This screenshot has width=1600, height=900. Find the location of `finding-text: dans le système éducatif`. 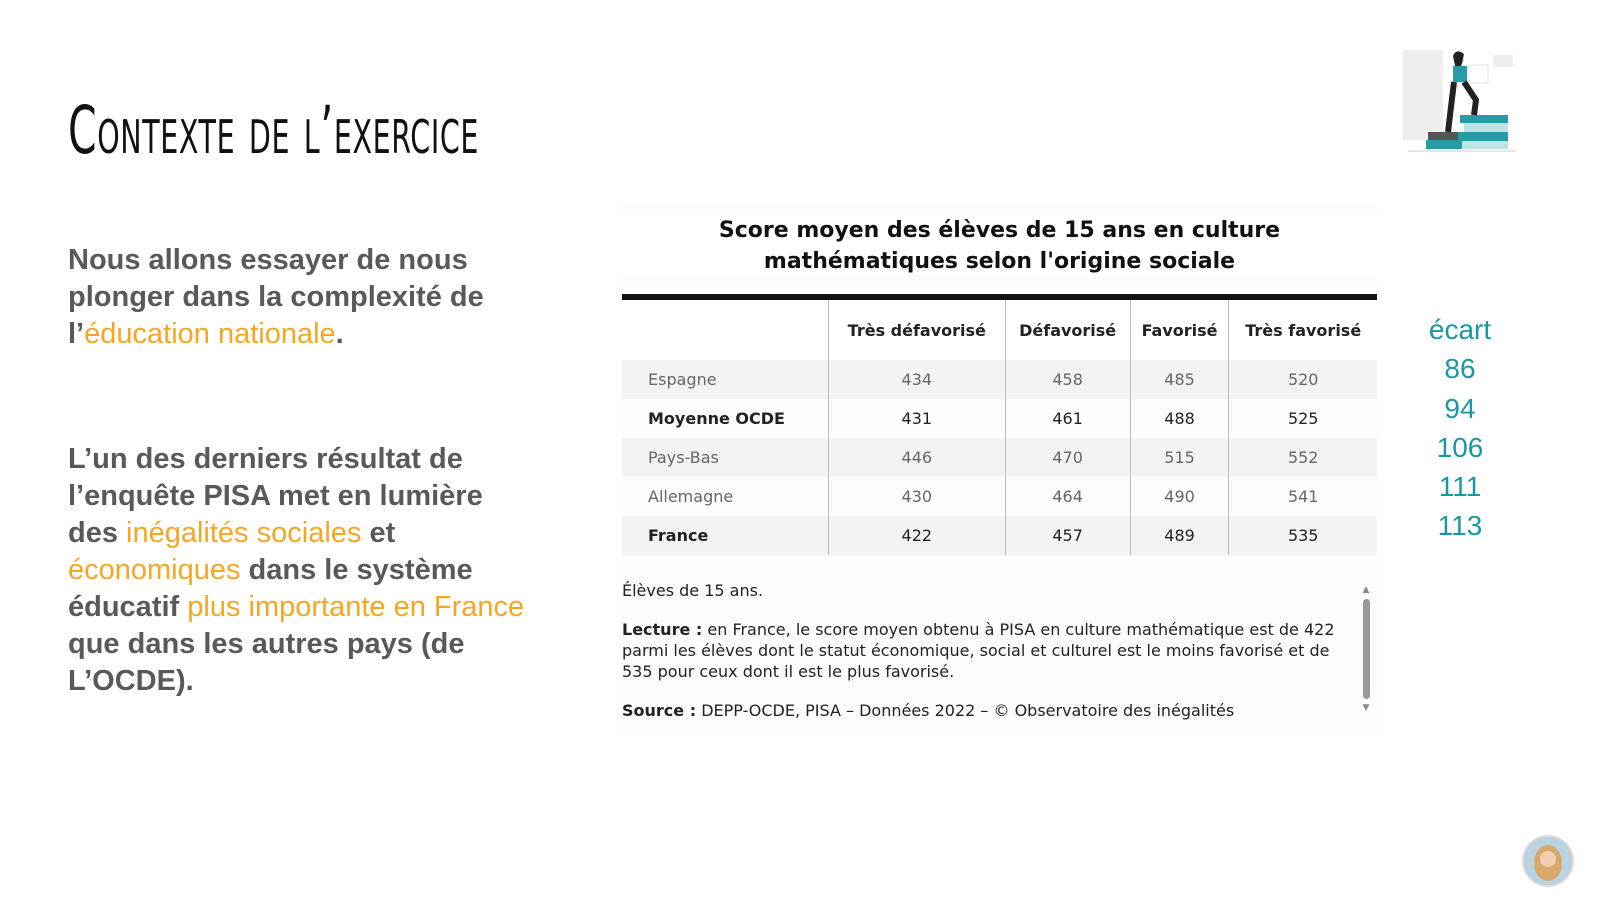

finding-text: dans le système éducatif is located at coordinates (270, 588).